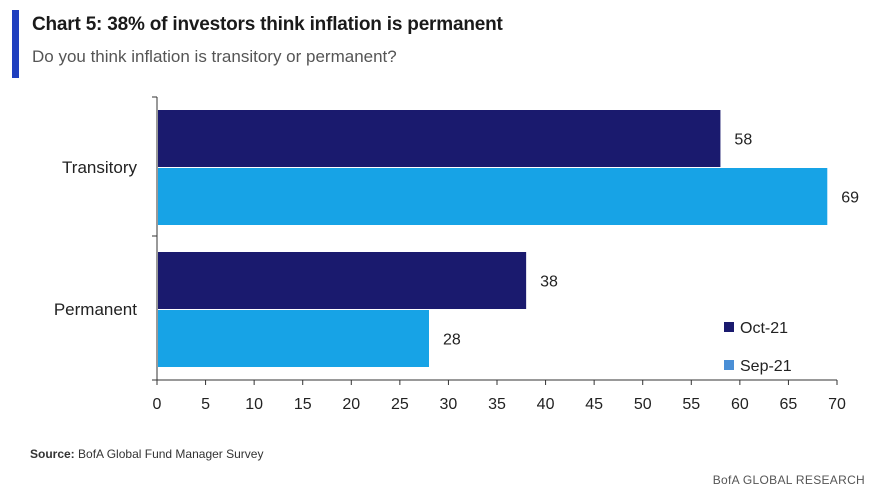 The height and width of the screenshot is (497, 879). I want to click on x-tick-label: 50, so click(643, 404).